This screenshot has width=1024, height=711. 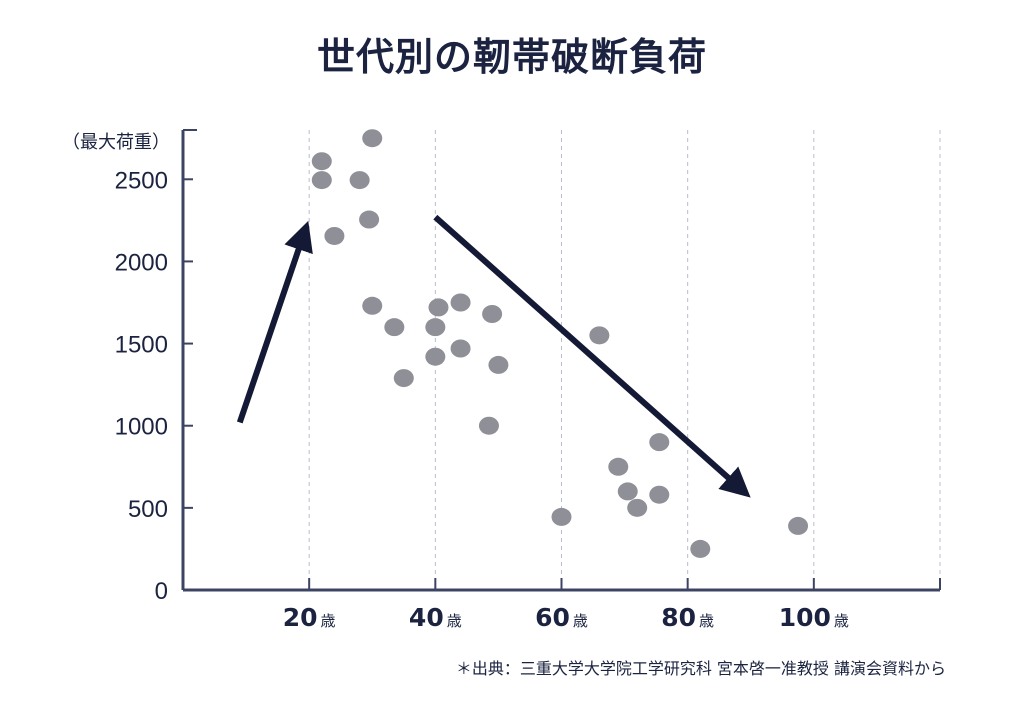 I want to click on y-tick-label: 0, so click(x=161, y=591).